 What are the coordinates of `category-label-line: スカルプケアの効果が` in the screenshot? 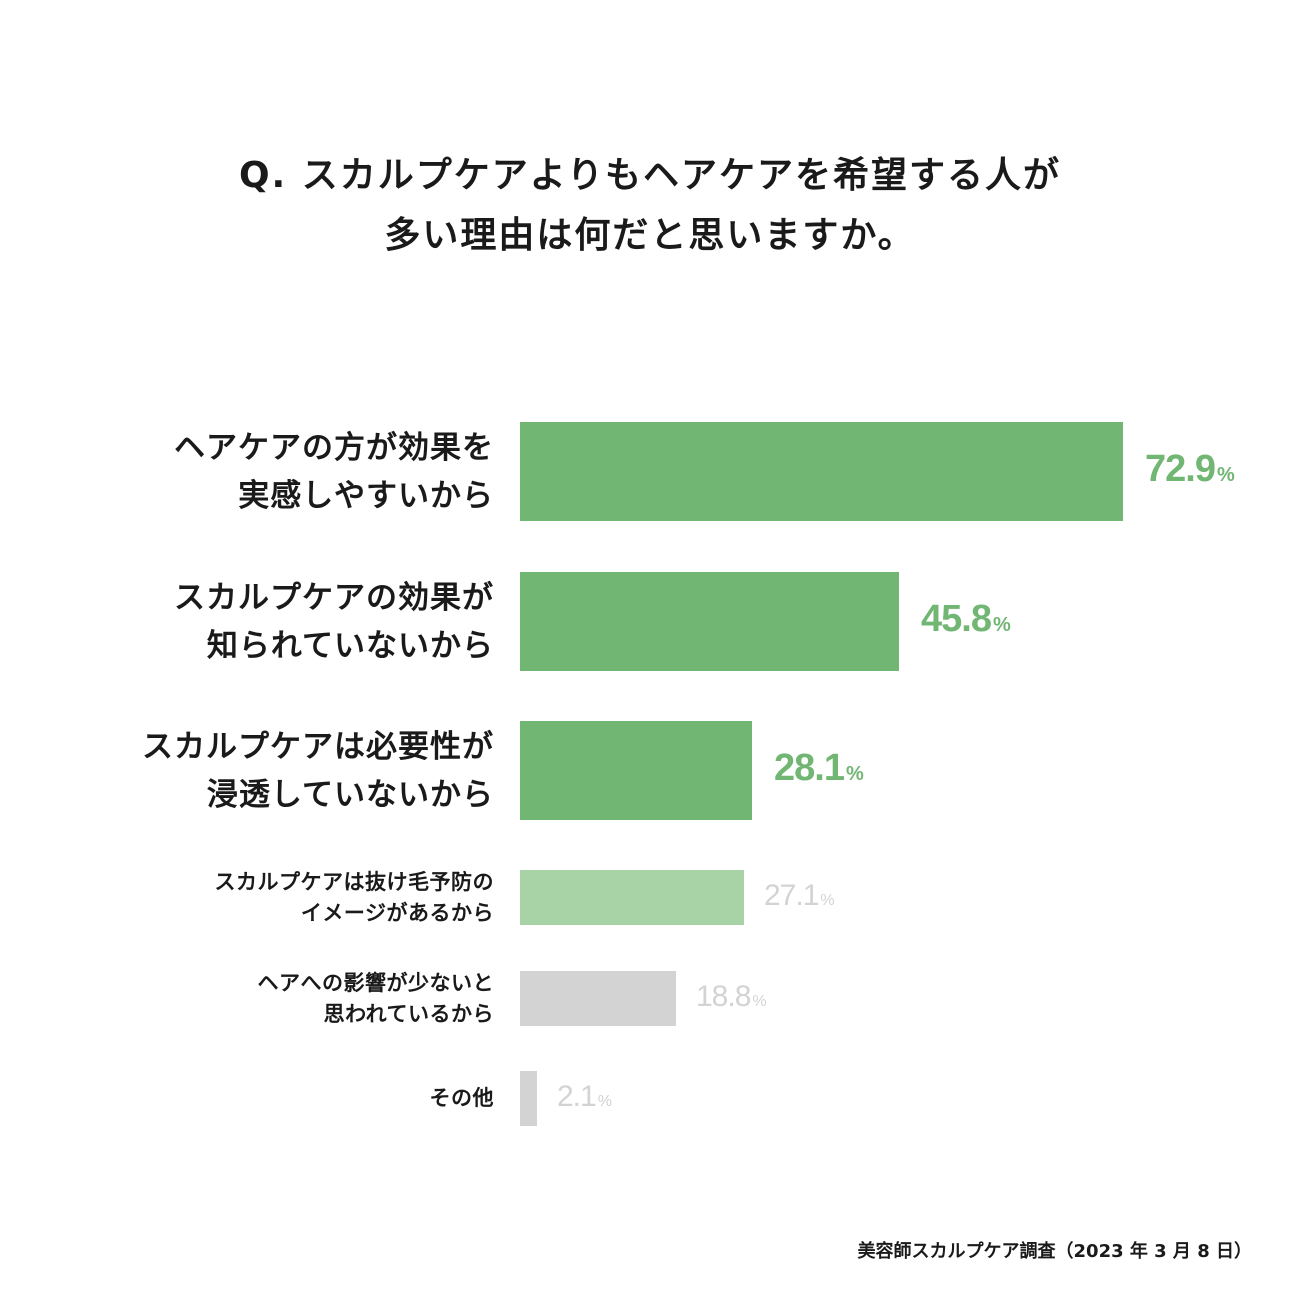 It's located at (334, 597).